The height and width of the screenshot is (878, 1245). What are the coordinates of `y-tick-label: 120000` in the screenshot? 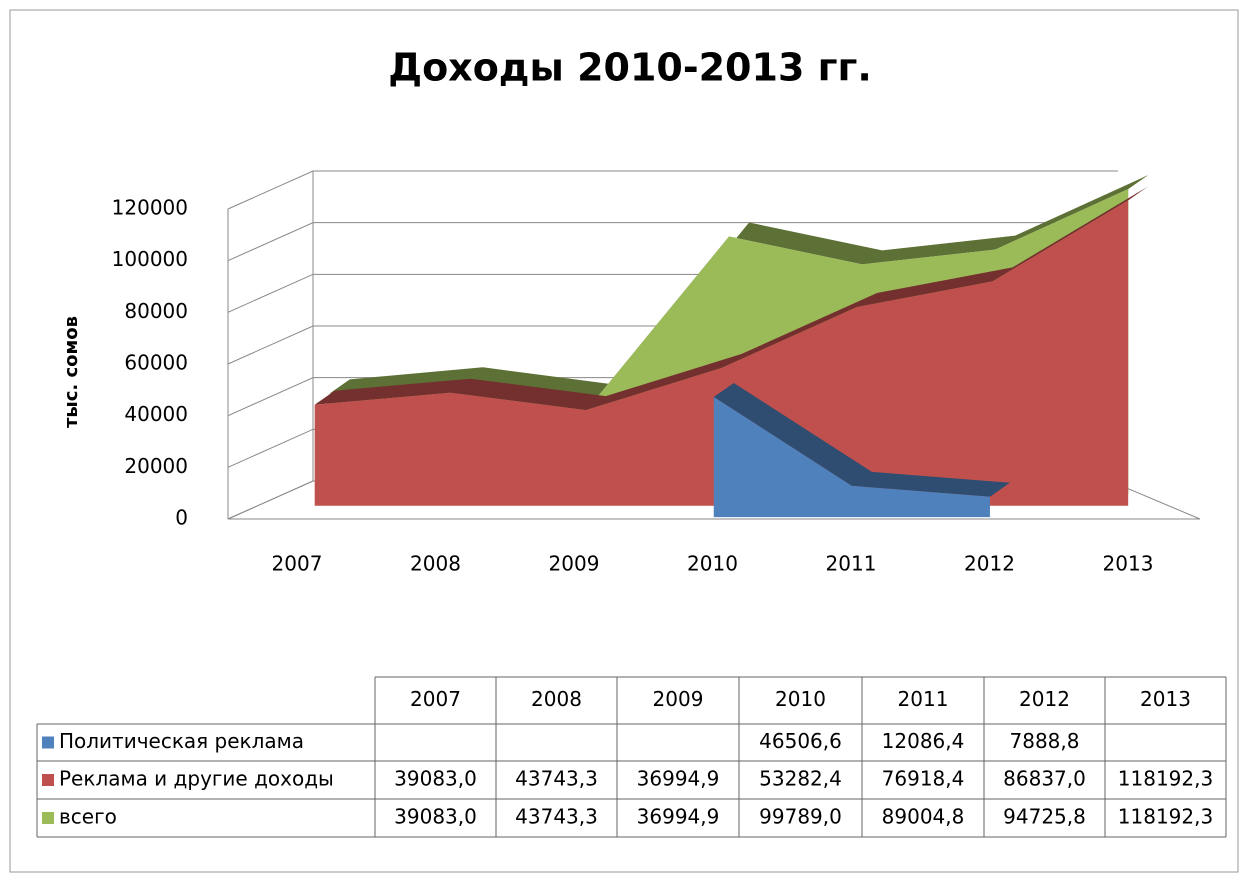 It's located at (150, 208).